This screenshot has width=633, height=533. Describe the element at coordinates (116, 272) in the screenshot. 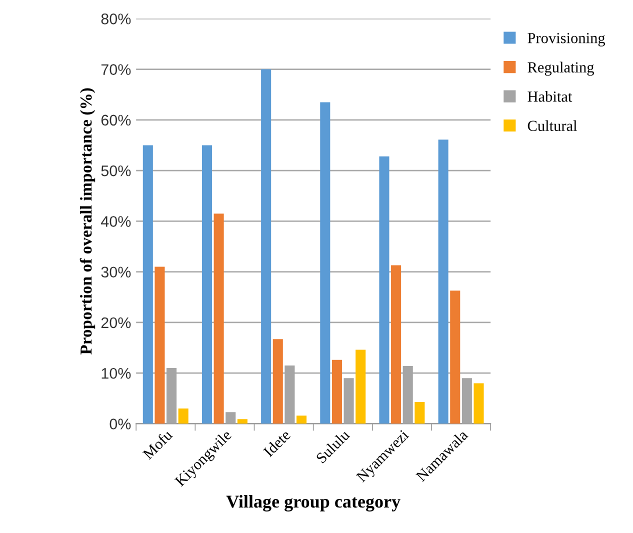

I see `y-tick-label: 30%` at that location.